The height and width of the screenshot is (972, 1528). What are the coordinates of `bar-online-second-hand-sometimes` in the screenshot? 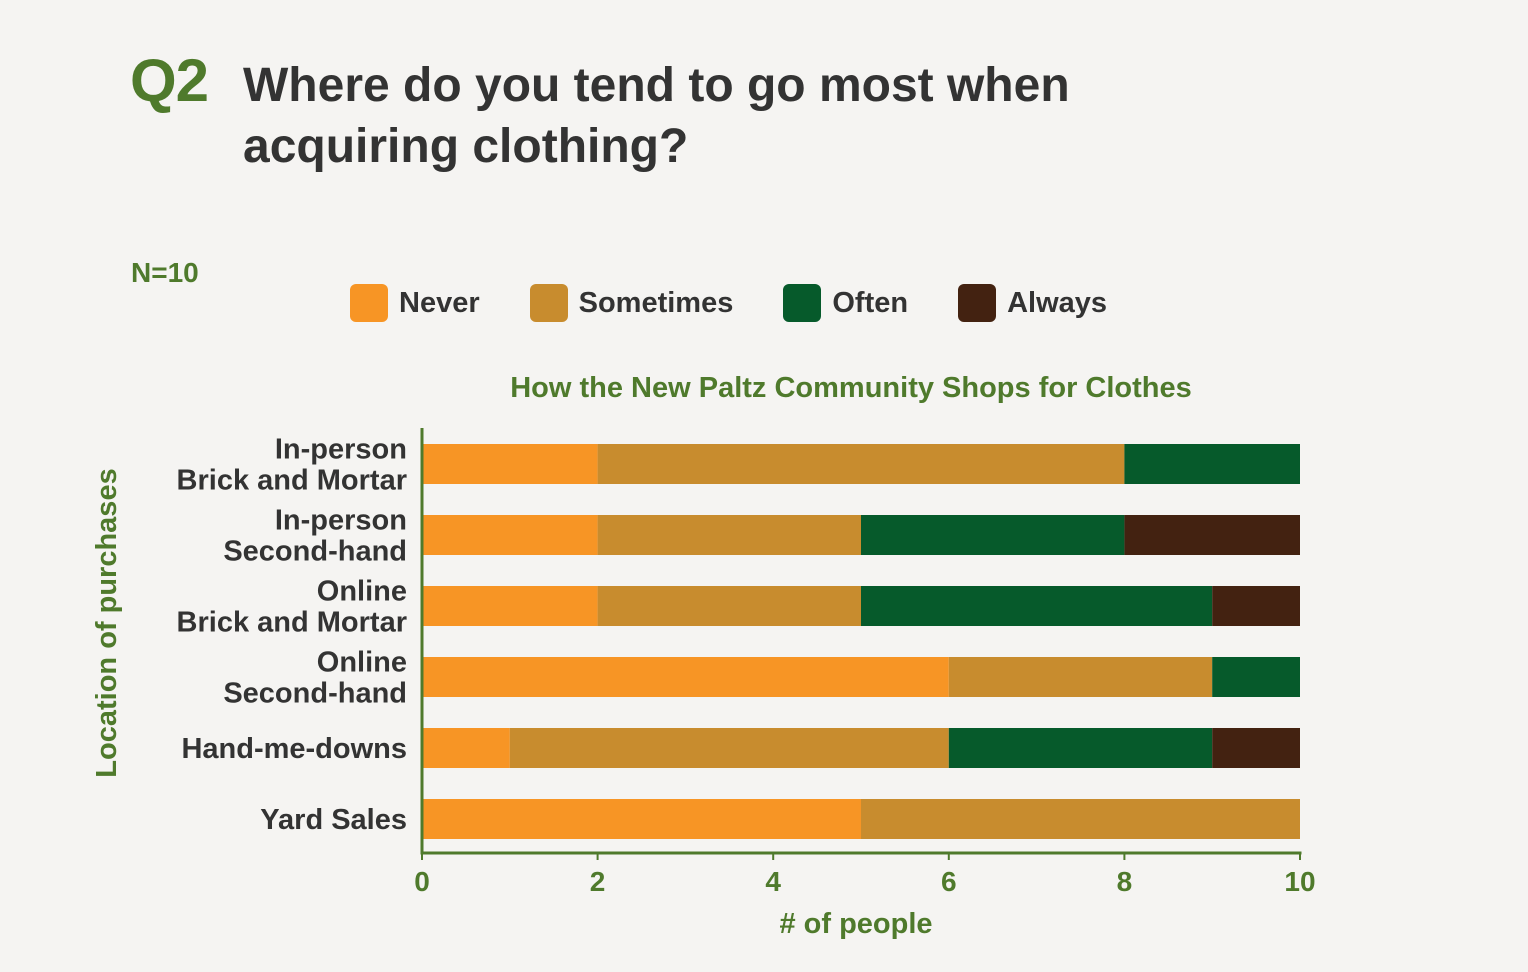 It's located at (1080, 677).